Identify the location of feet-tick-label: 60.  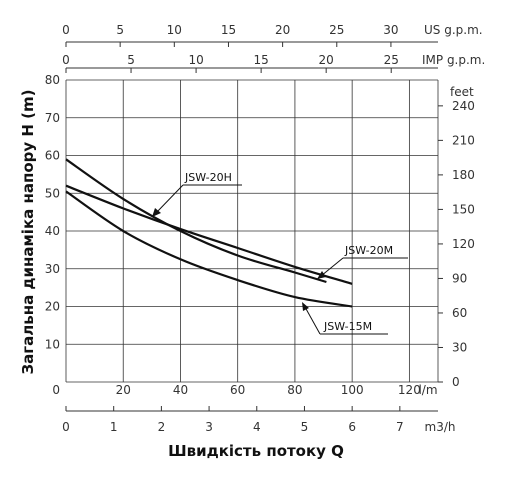
(459, 313).